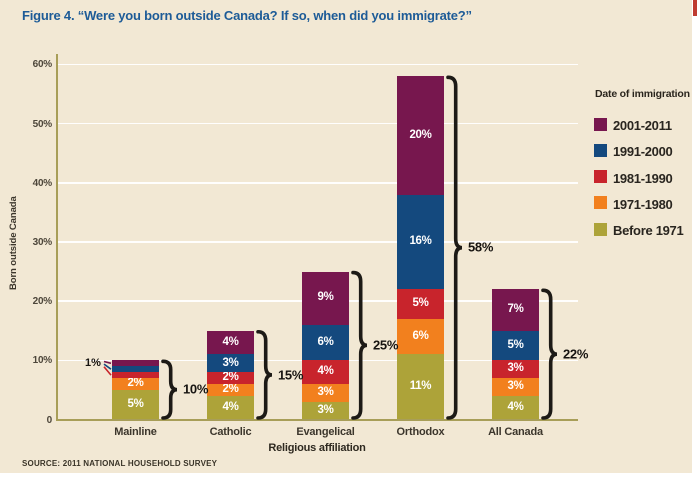 The width and height of the screenshot is (700, 477). I want to click on total-label-evangelical: 25%, so click(386, 345).